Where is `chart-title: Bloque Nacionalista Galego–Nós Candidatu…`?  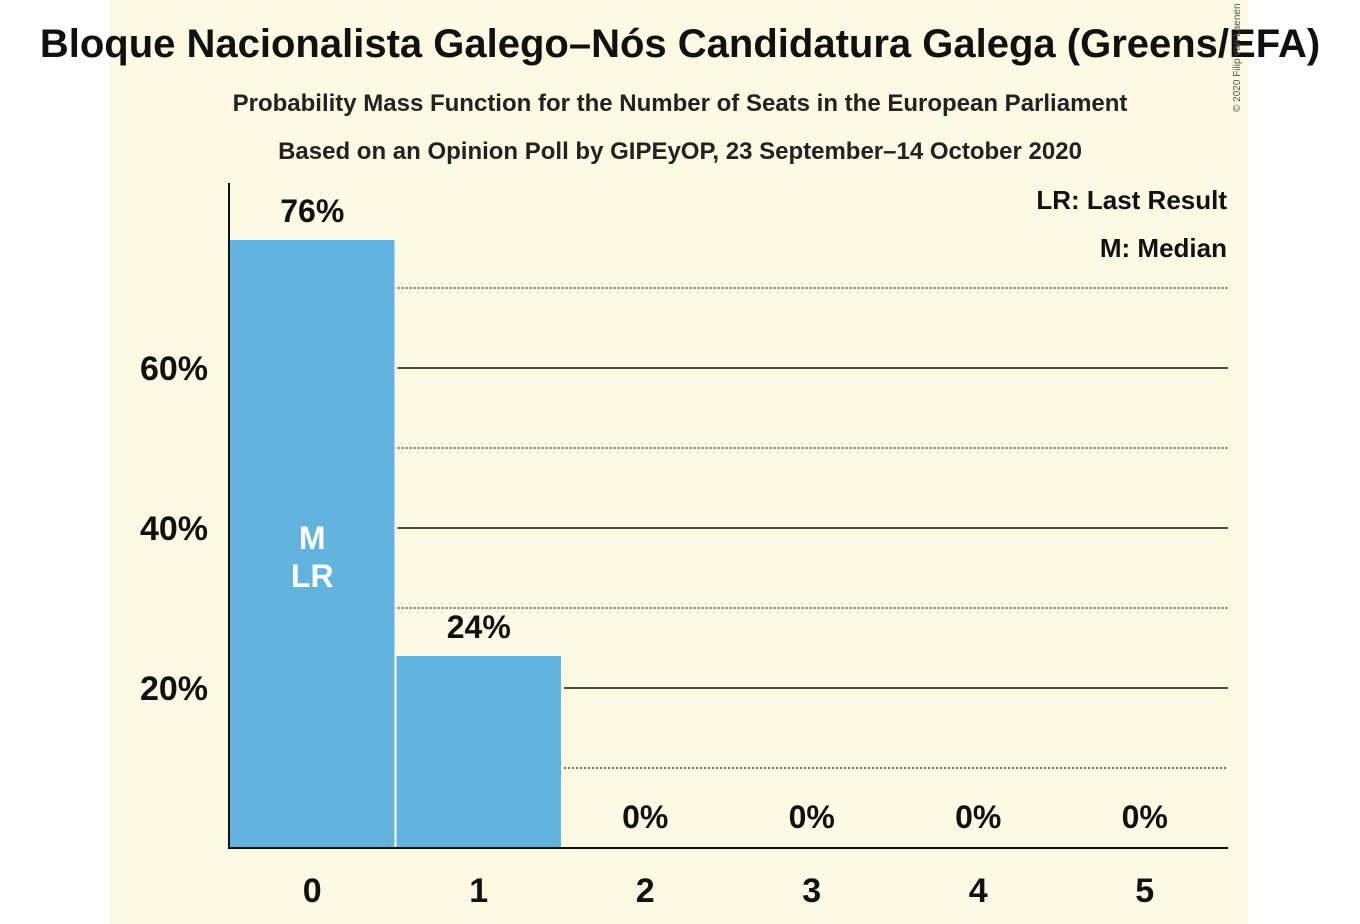 chart-title: Bloque Nacionalista Galego–Nós Candidatu… is located at coordinates (680, 44).